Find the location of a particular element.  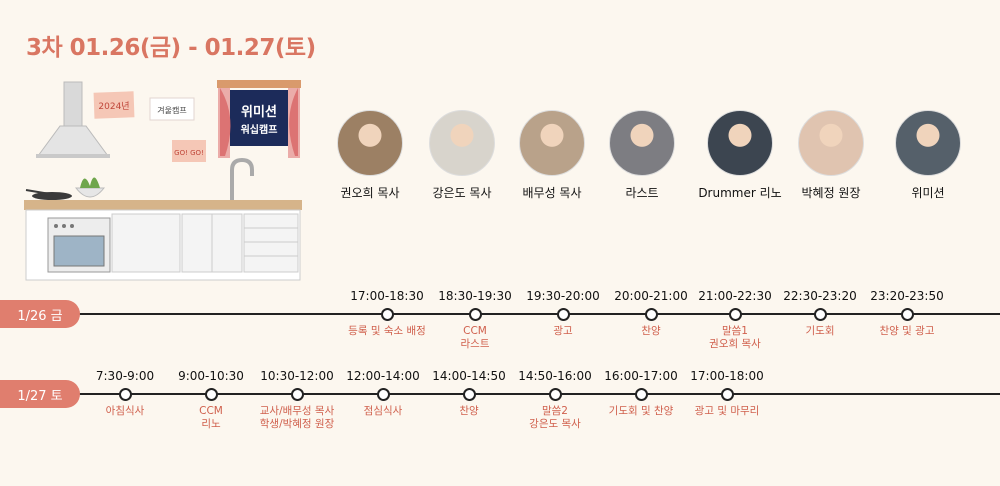

slot-event: 찬양 및 광고 is located at coordinates (907, 331).